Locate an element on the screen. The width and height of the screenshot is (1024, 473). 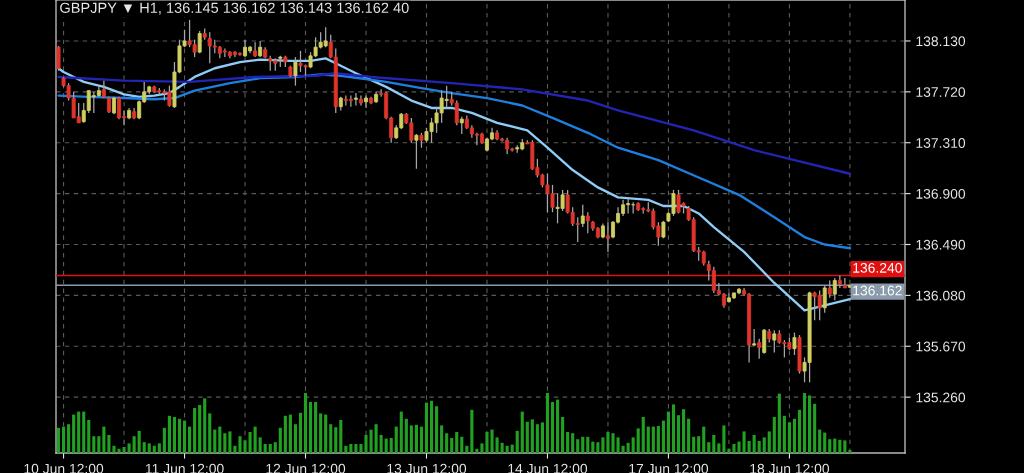
ref-line-label: 136.162 is located at coordinates (877, 290).